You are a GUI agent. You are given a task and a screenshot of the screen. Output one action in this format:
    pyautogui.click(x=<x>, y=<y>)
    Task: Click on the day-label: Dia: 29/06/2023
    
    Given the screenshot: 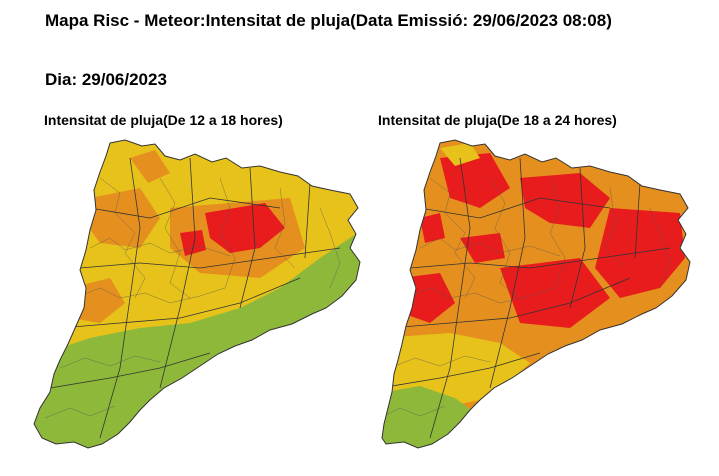 What is the action you would take?
    pyautogui.click(x=106, y=79)
    